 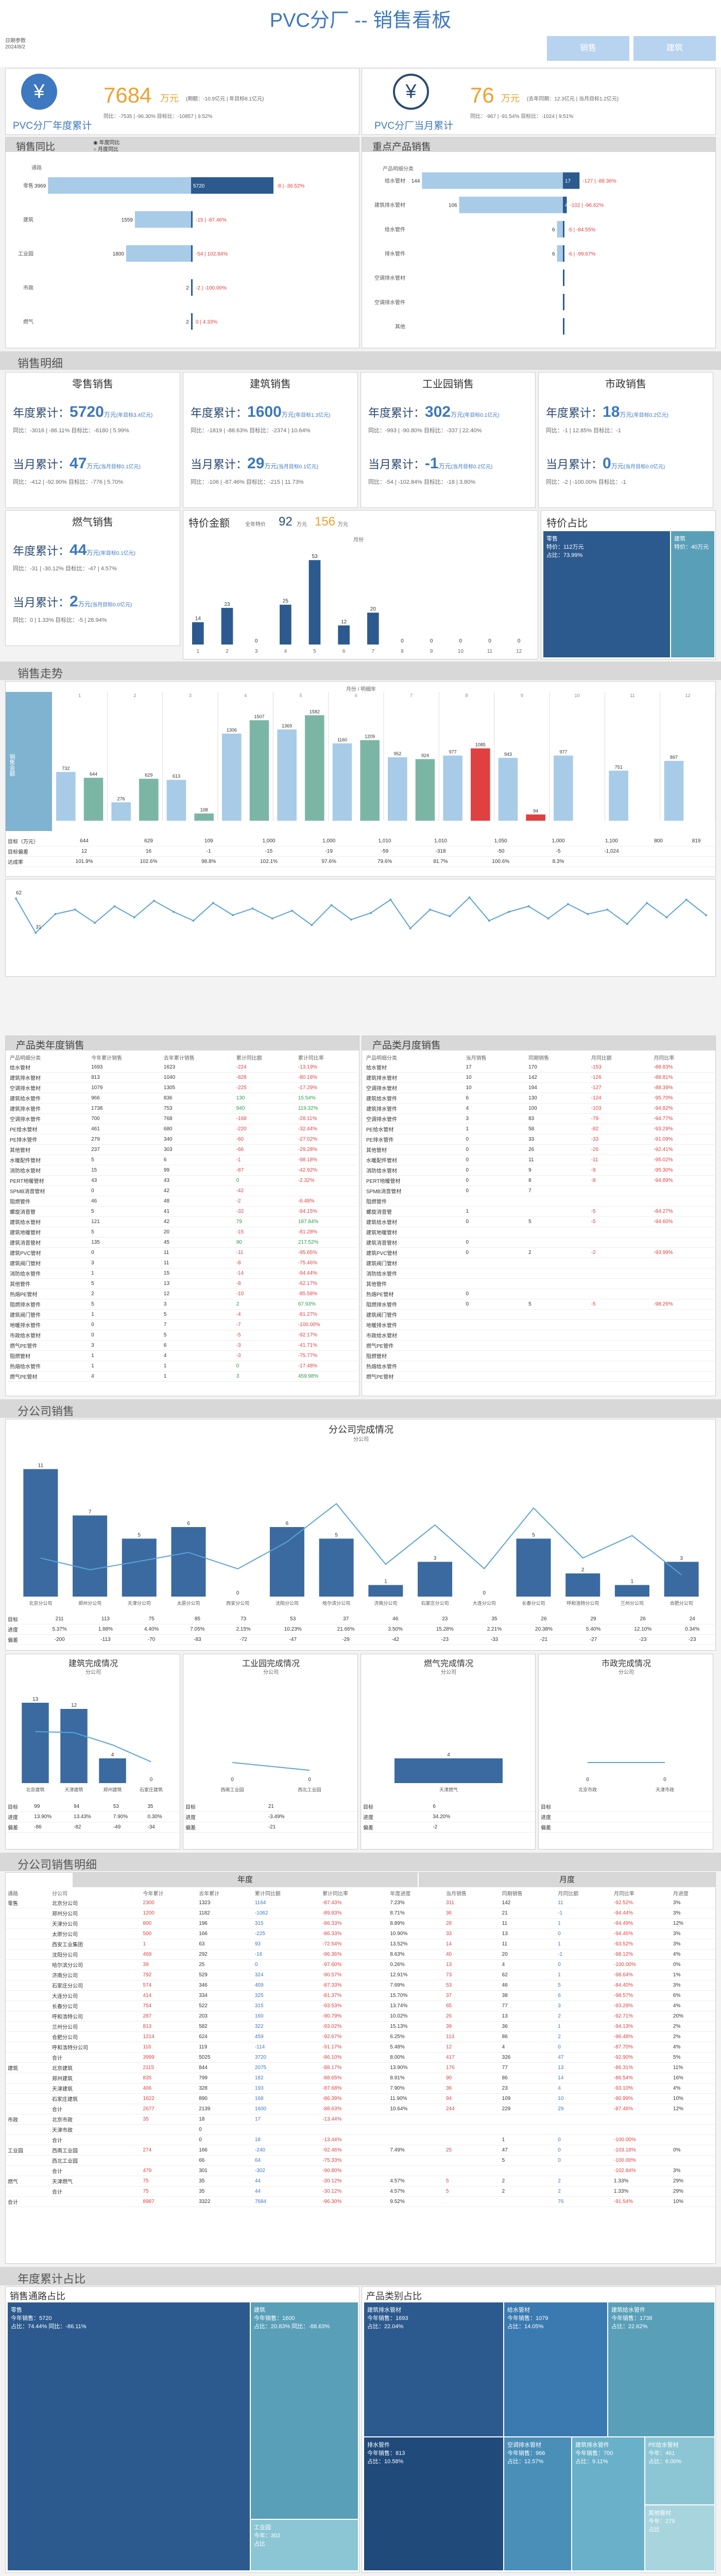 What do you see at coordinates (539, 1211) in the screenshot?
I see `table-row: 螺旋消音管 1 -5 -84.27%` at bounding box center [539, 1211].